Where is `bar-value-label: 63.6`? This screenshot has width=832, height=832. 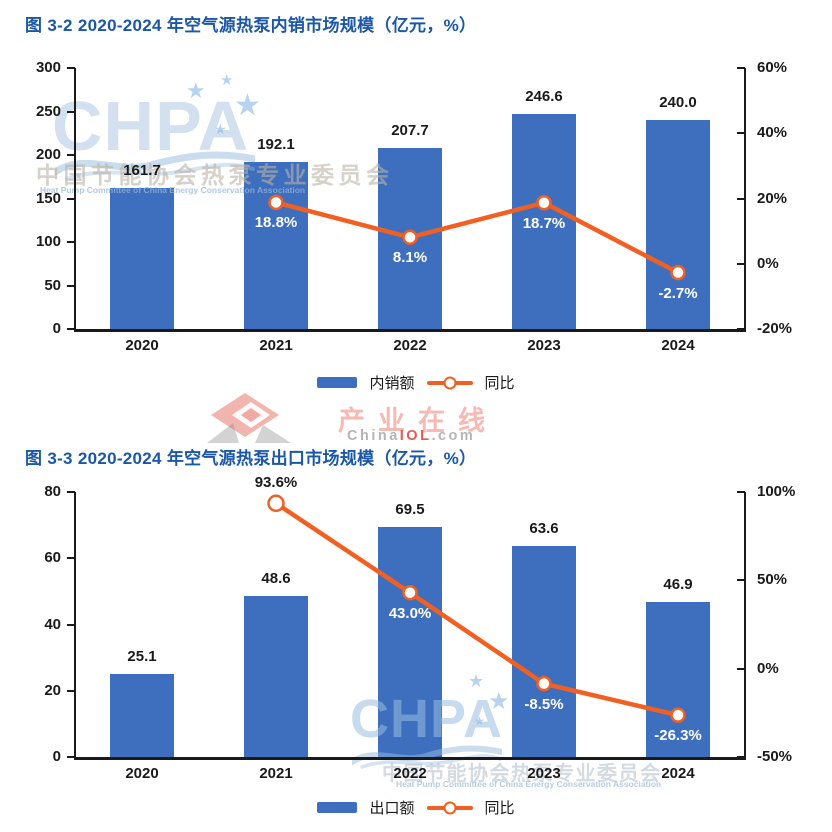
bar-value-label: 63.6 is located at coordinates (544, 529).